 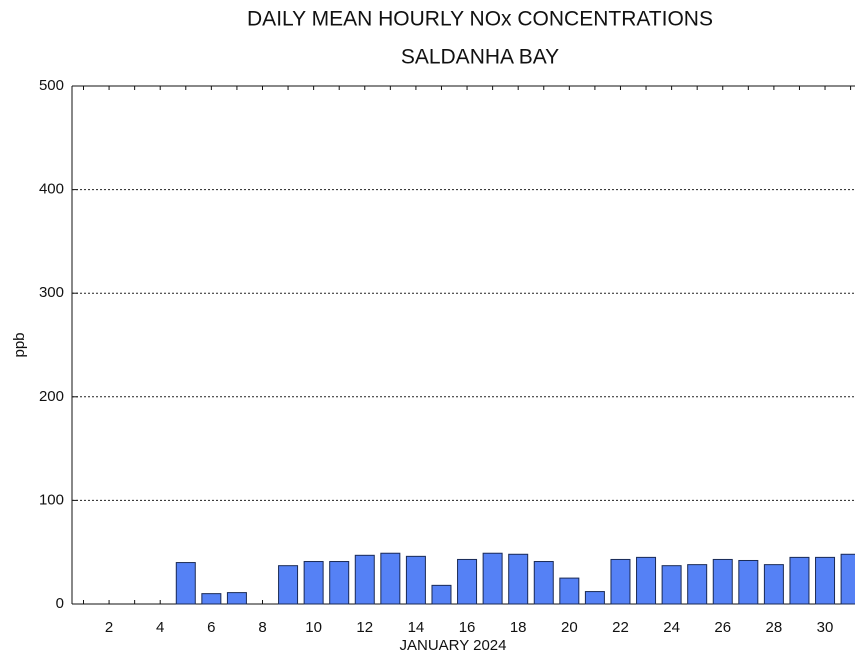 What do you see at coordinates (51, 85) in the screenshot?
I see `y-tick-label: 500` at bounding box center [51, 85].